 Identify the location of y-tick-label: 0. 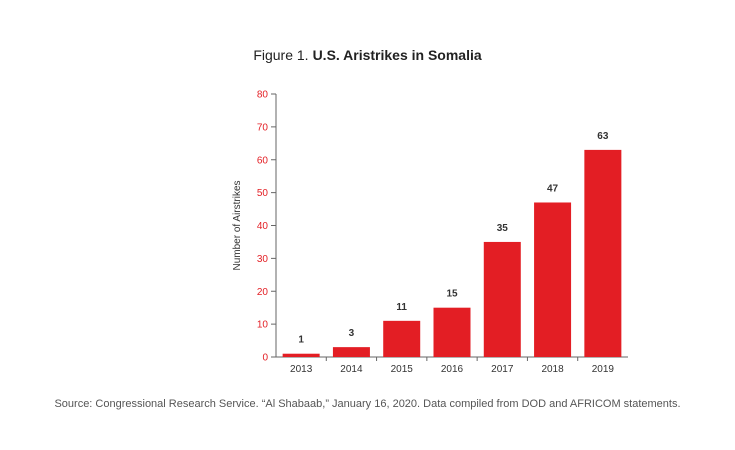
(265, 358).